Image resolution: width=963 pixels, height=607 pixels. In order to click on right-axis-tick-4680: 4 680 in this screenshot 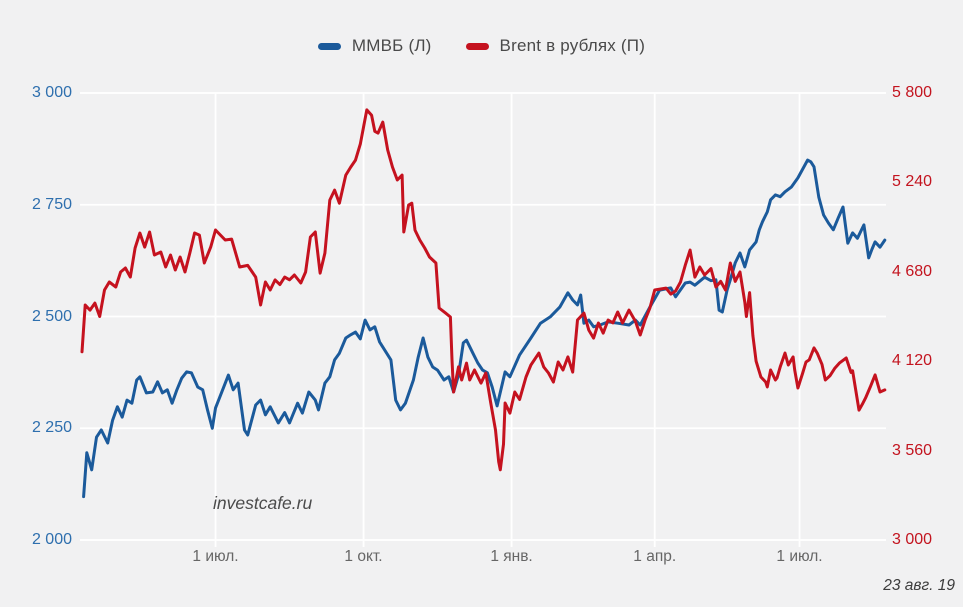, I will do `click(912, 271)`.